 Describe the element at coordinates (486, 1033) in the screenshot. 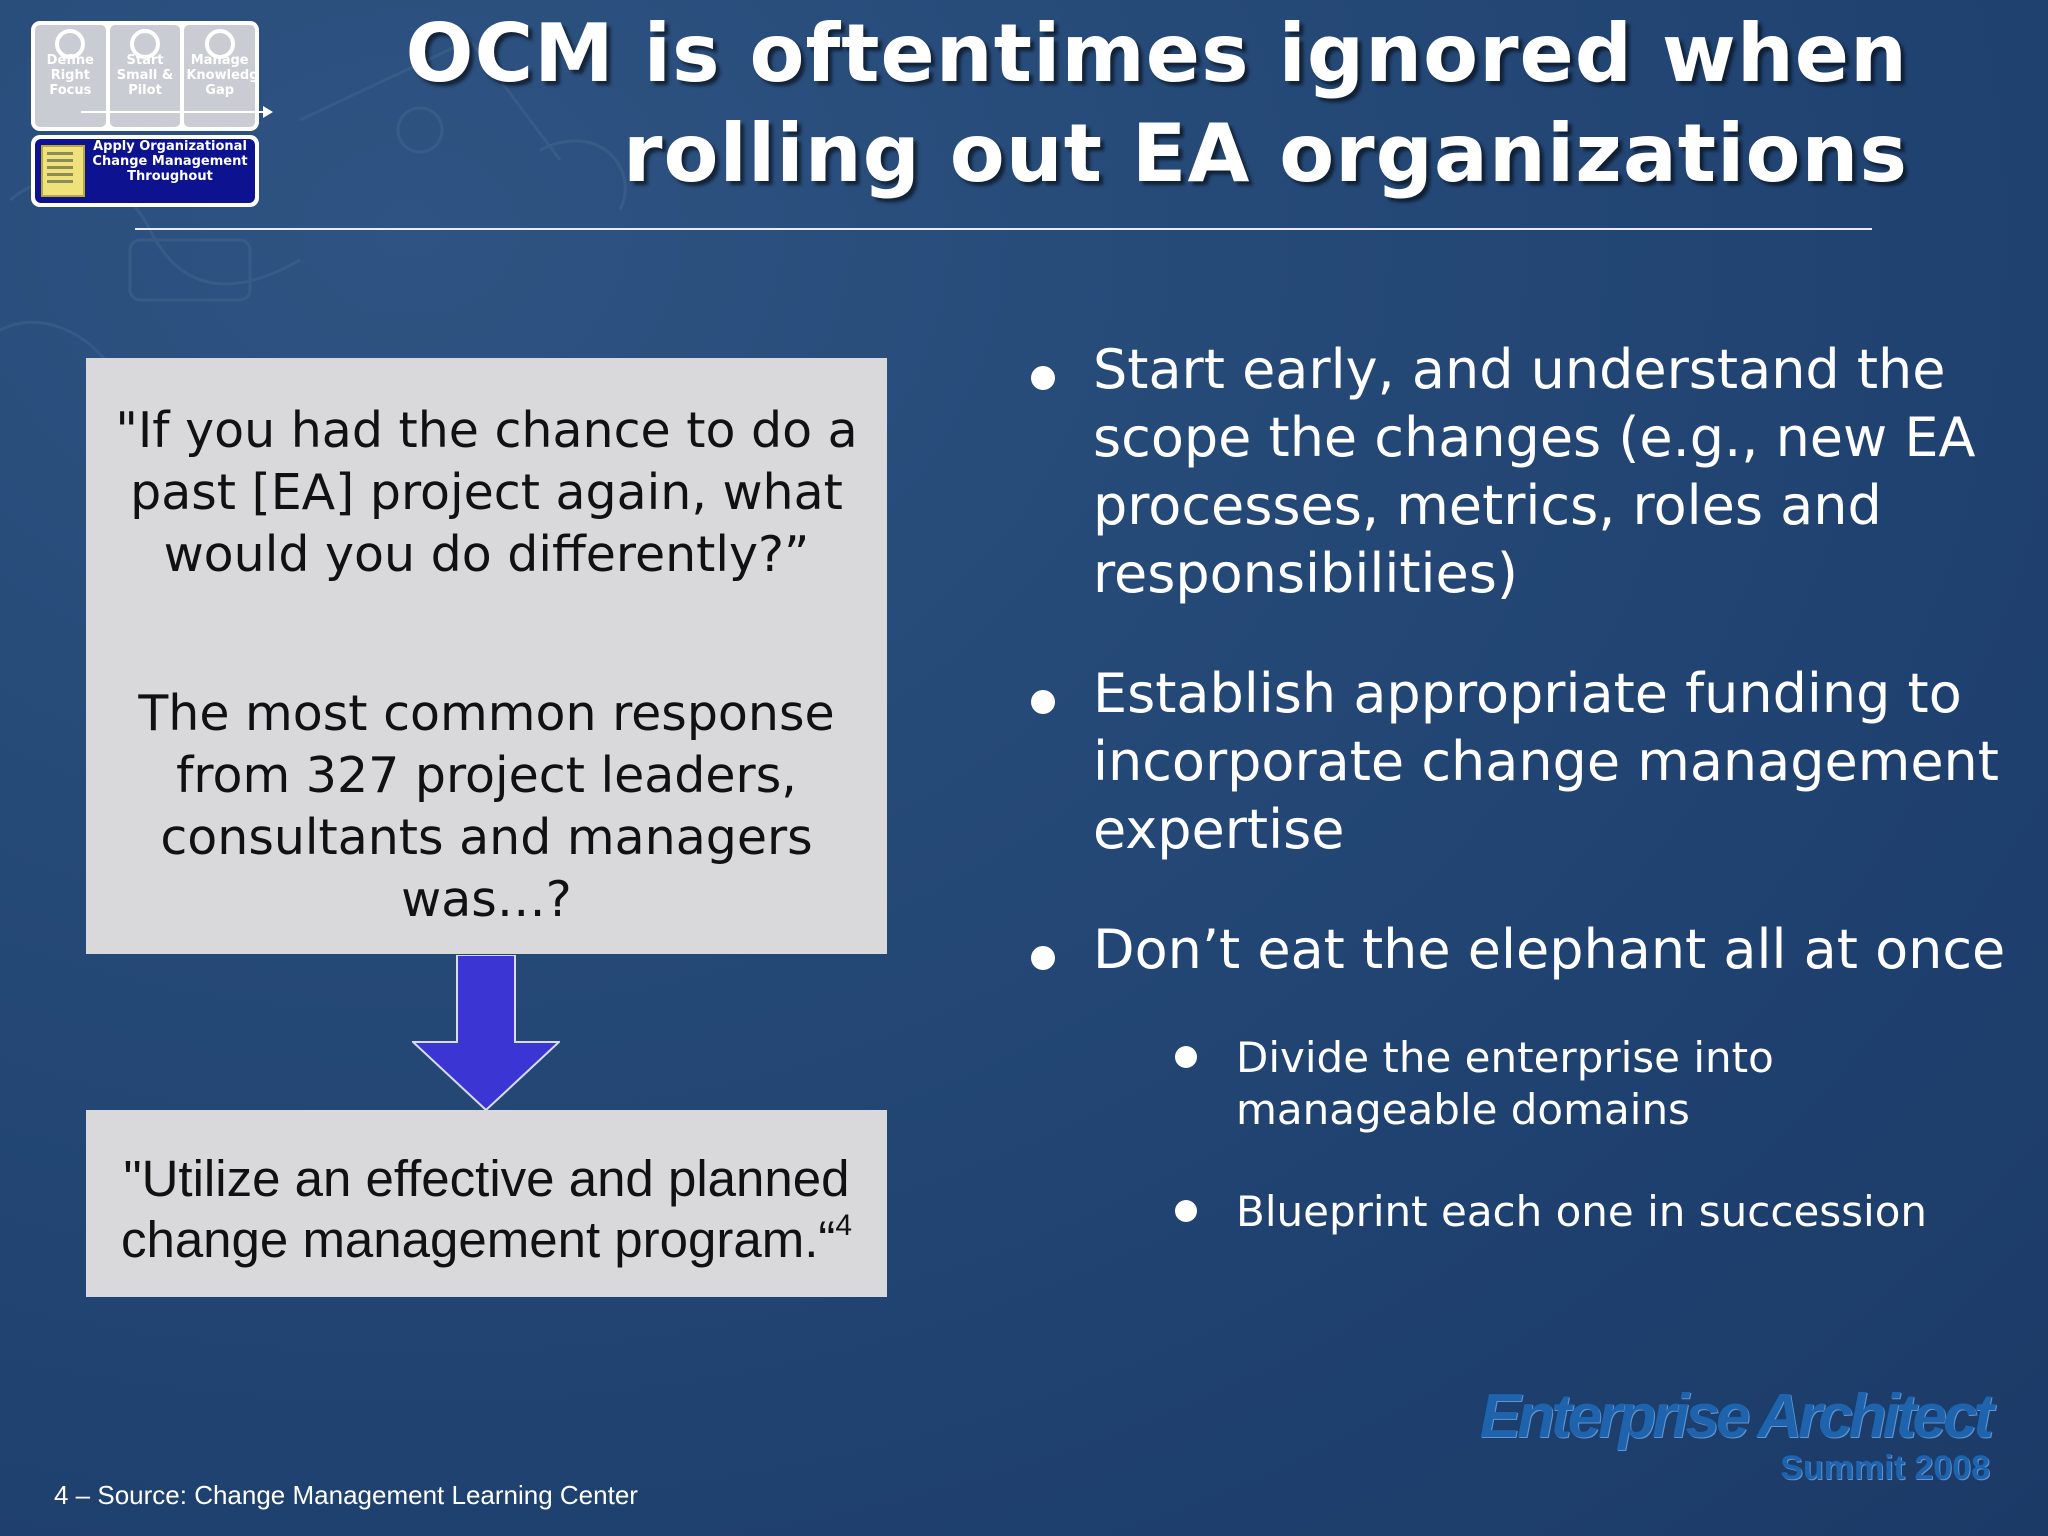

I see `down-arrow-icon` at that location.